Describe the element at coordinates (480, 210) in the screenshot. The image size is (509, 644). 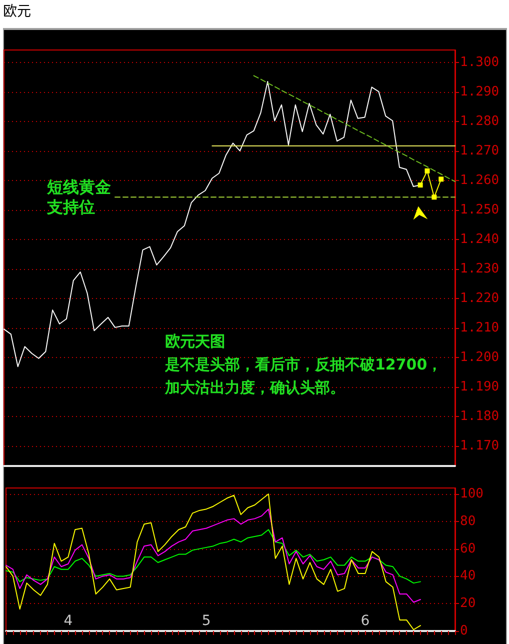
I see `y-tick-label: 1.250` at that location.